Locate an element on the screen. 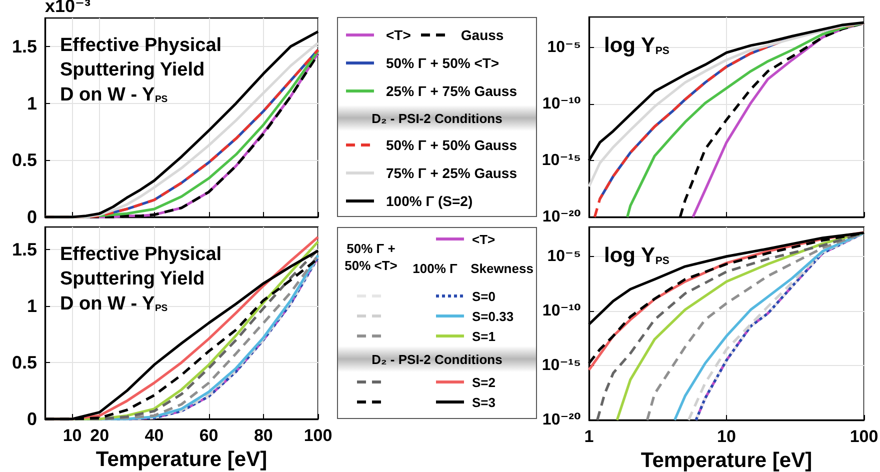 The height and width of the screenshot is (472, 880). text: 100% Γ is located at coordinates (435, 269).